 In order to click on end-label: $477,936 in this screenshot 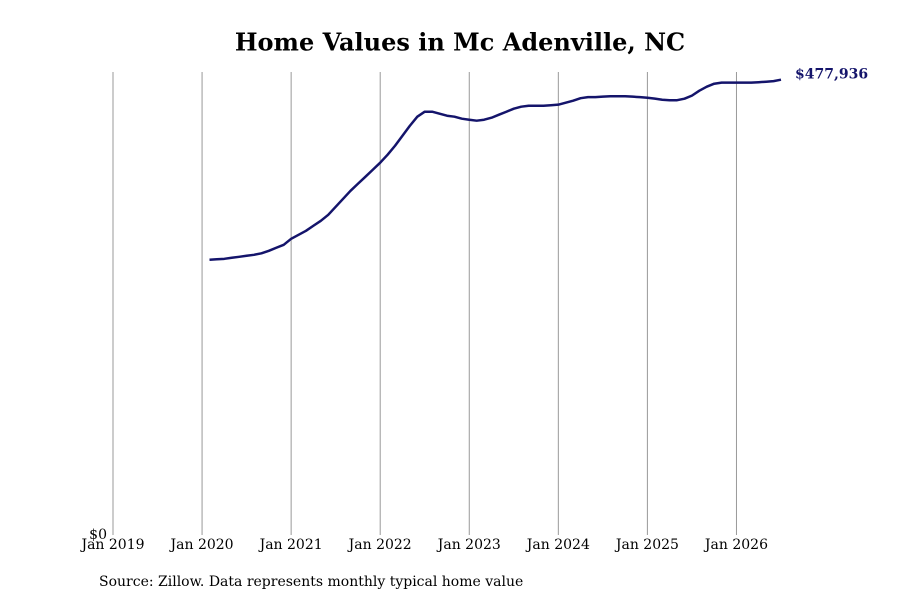, I will do `click(831, 75)`.